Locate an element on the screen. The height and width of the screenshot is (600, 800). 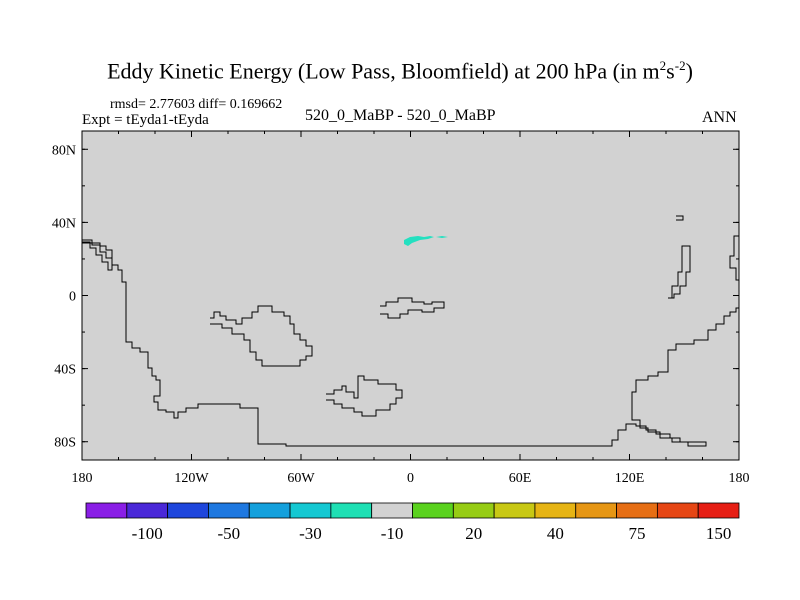
colorbar-label: -50 is located at coordinates (229, 533).